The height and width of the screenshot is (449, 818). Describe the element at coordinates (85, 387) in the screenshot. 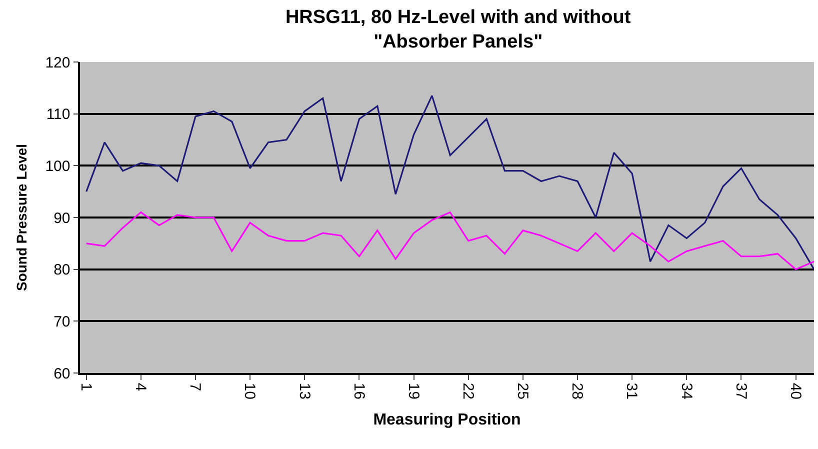

I see `x-tick-label: 1` at that location.